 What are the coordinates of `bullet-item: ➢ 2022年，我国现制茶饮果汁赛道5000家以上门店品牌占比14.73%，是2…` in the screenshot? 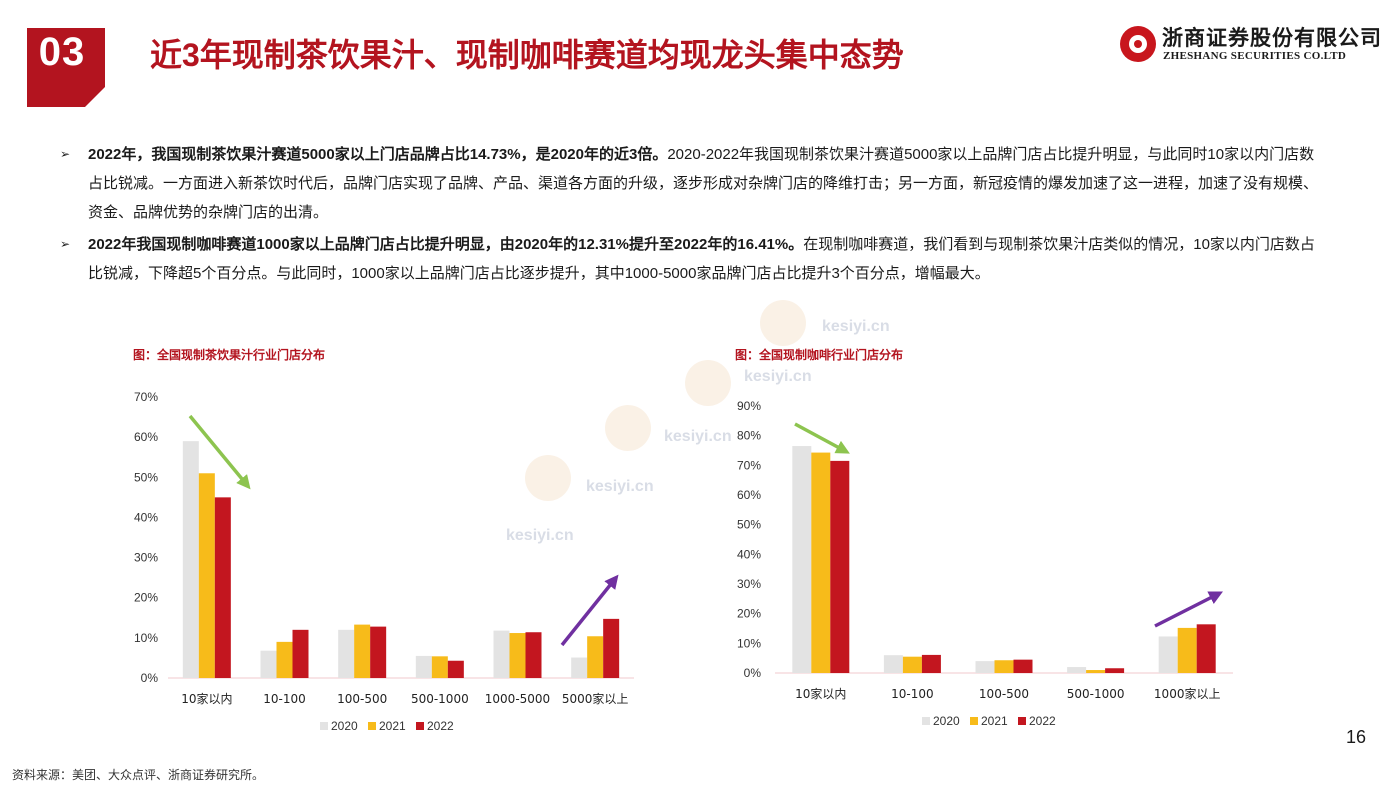 It's located at (690, 183).